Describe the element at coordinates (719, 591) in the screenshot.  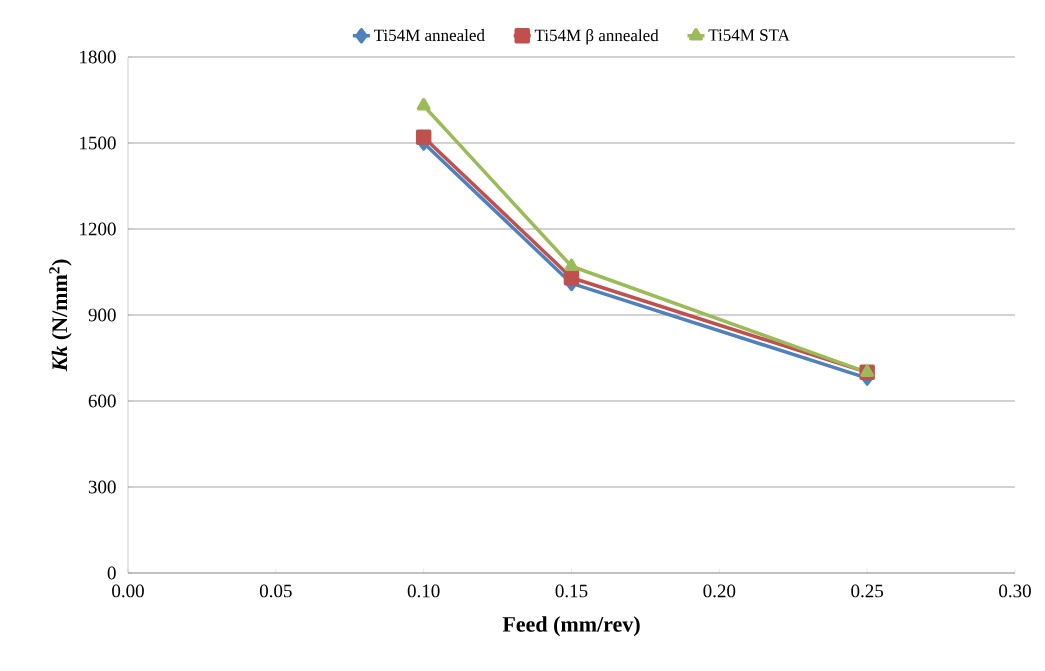
I see `x-tick-label: 0.20` at that location.